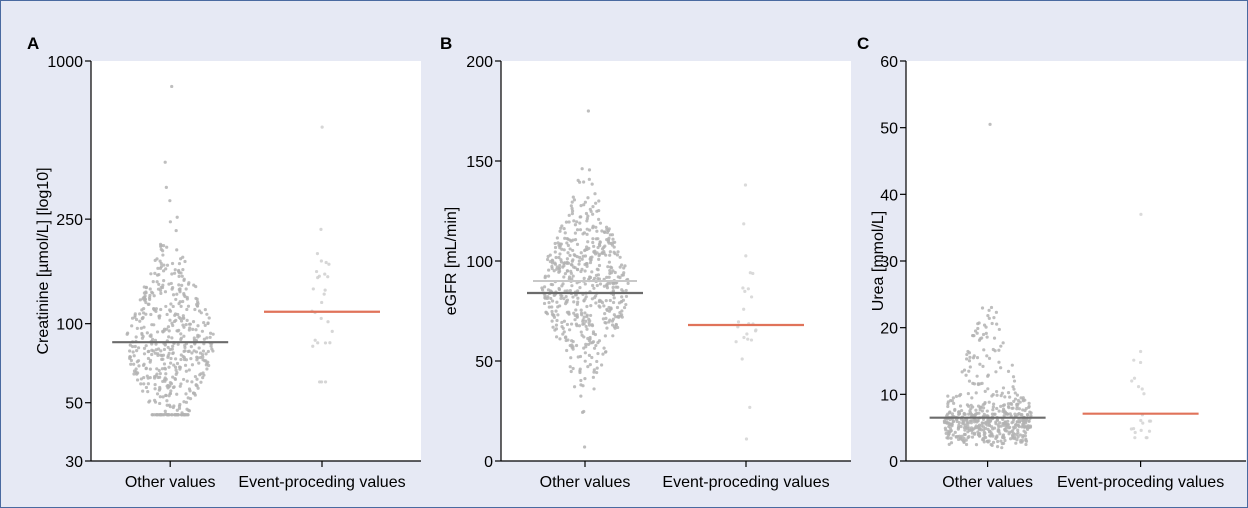  Describe the element at coordinates (1140, 482) in the screenshot. I see `x-category-label: Event-proceding values` at that location.